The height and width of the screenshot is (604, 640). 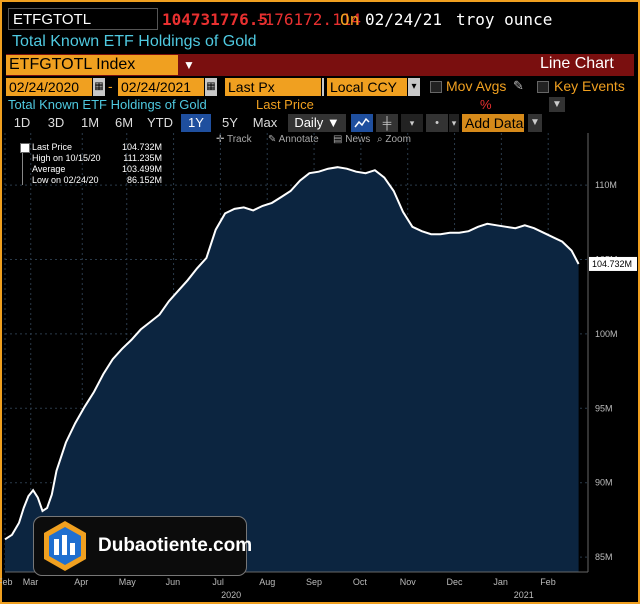 I want to click on percent-label: %, so click(x=486, y=104).